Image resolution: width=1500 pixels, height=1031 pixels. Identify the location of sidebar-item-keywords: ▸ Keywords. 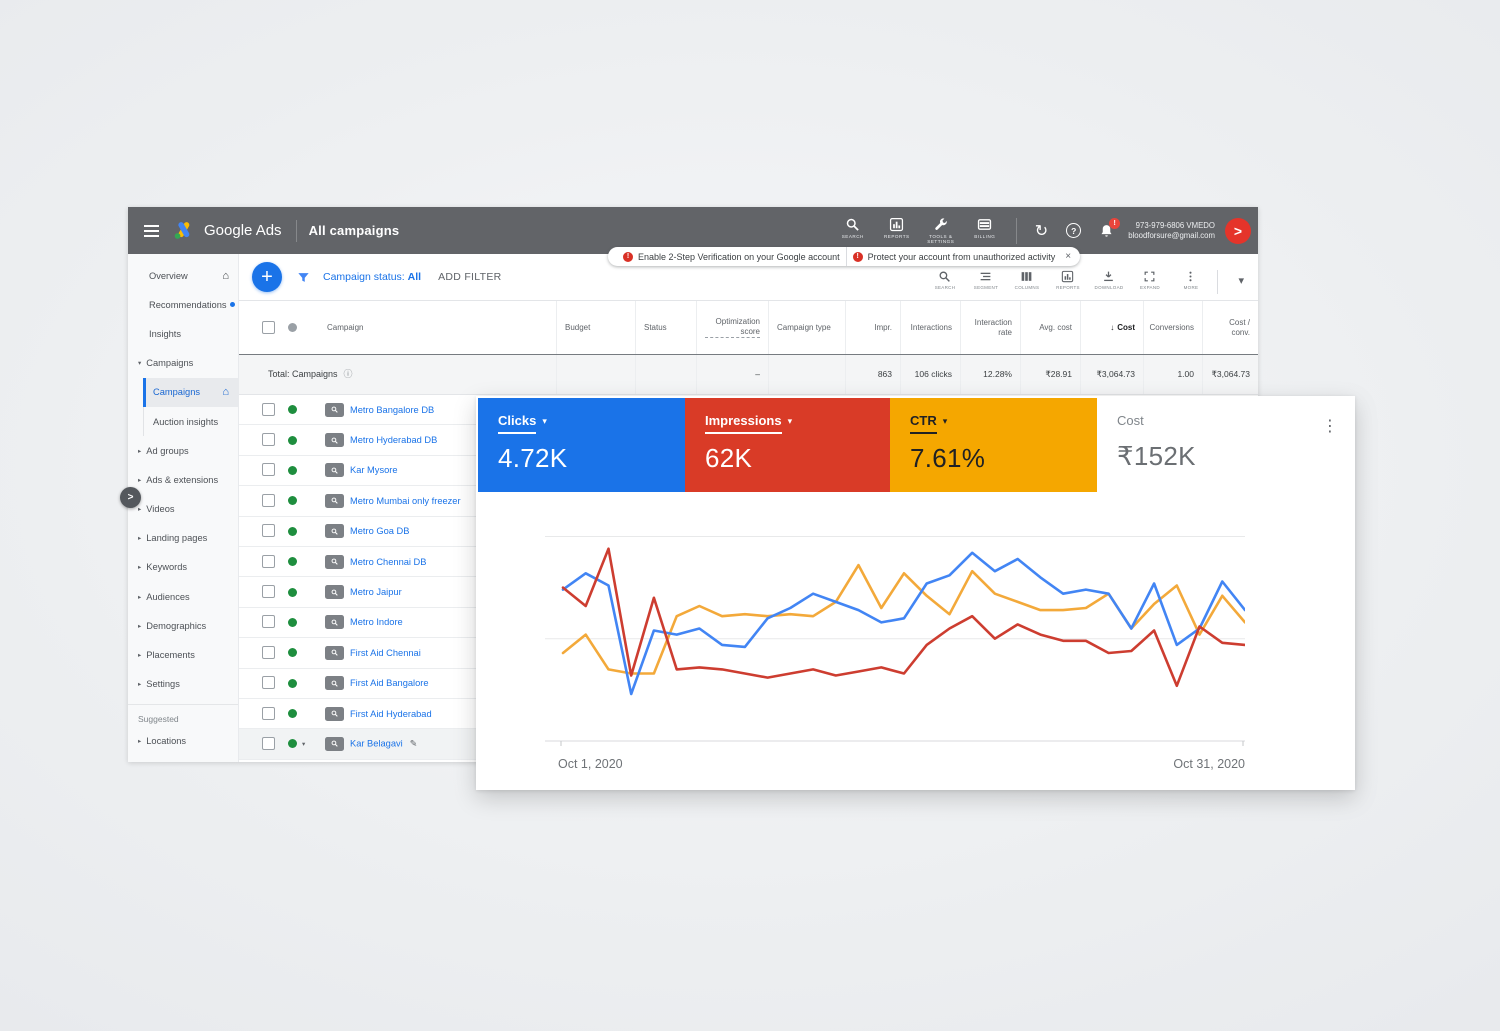
(183, 567).